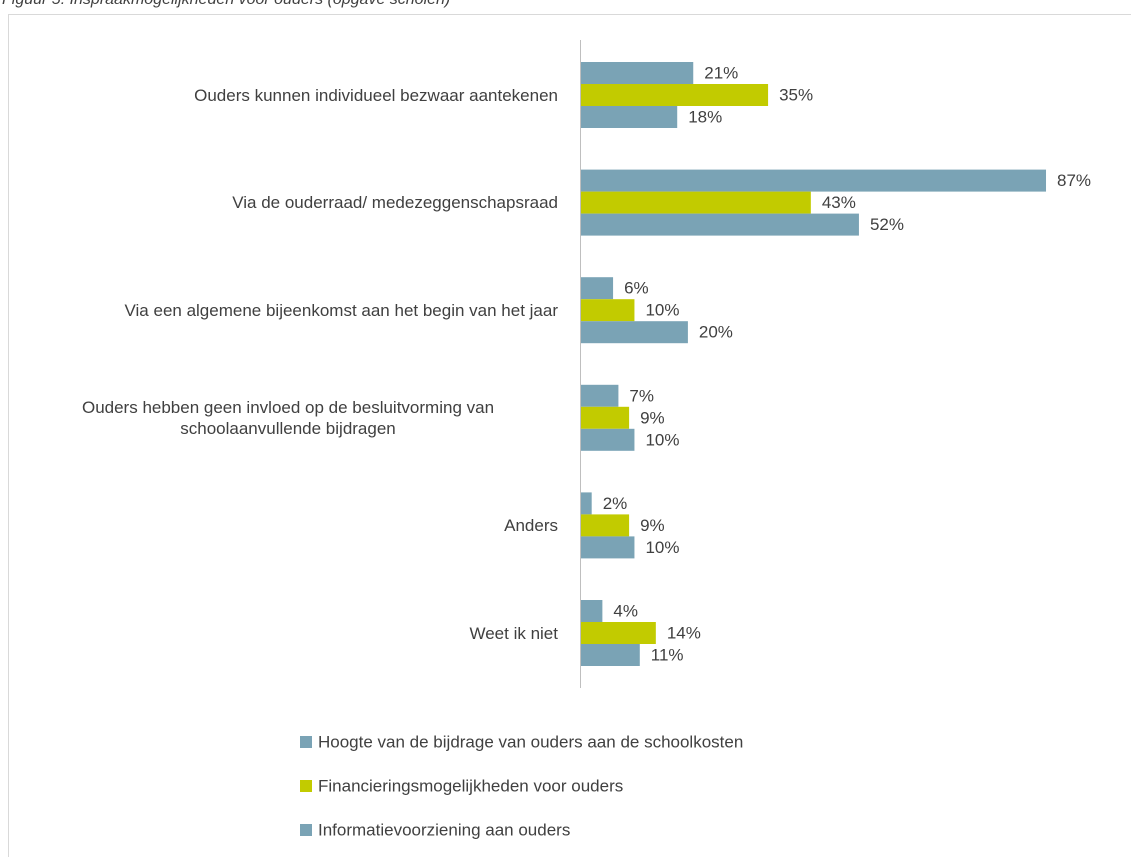  Describe the element at coordinates (395, 203) in the screenshot. I see `category-text: Via de ouderraad/ medezeggenschapsraad` at that location.